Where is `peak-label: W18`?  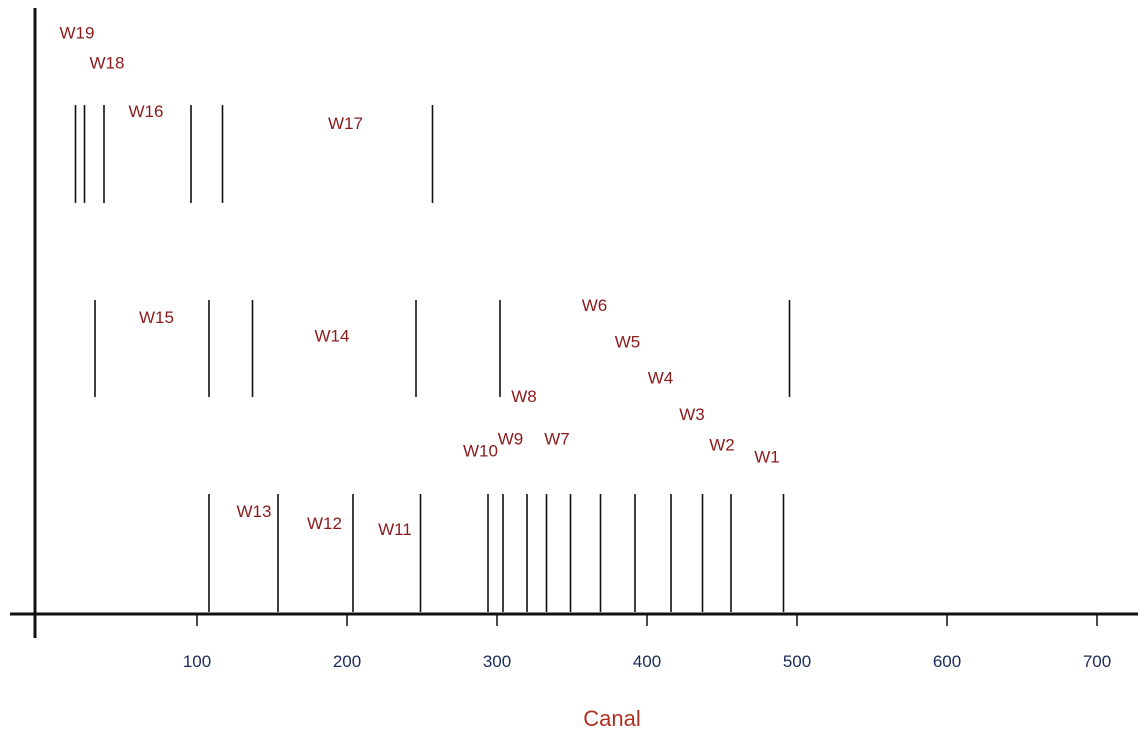
peak-label: W18 is located at coordinates (107, 63).